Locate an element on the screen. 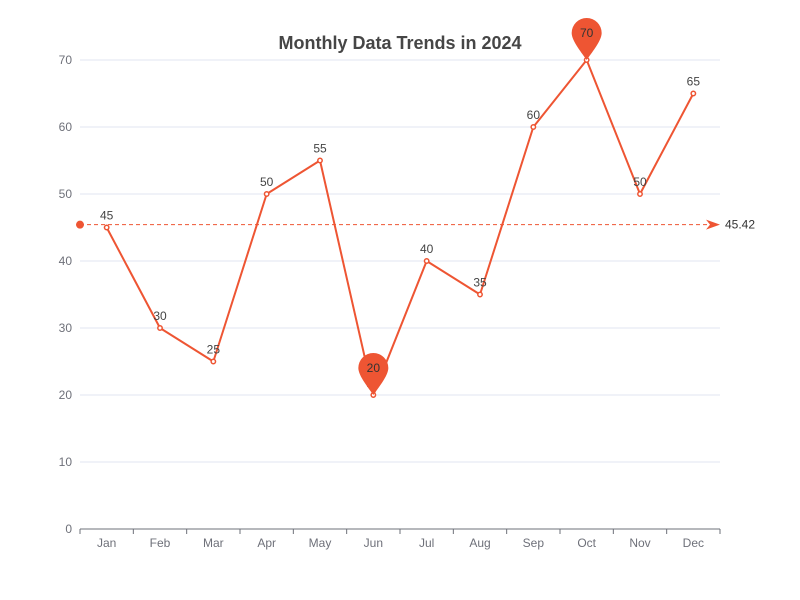 The height and width of the screenshot is (600, 800). chart-title: Monthly Data Trends in 2024 is located at coordinates (399, 43).